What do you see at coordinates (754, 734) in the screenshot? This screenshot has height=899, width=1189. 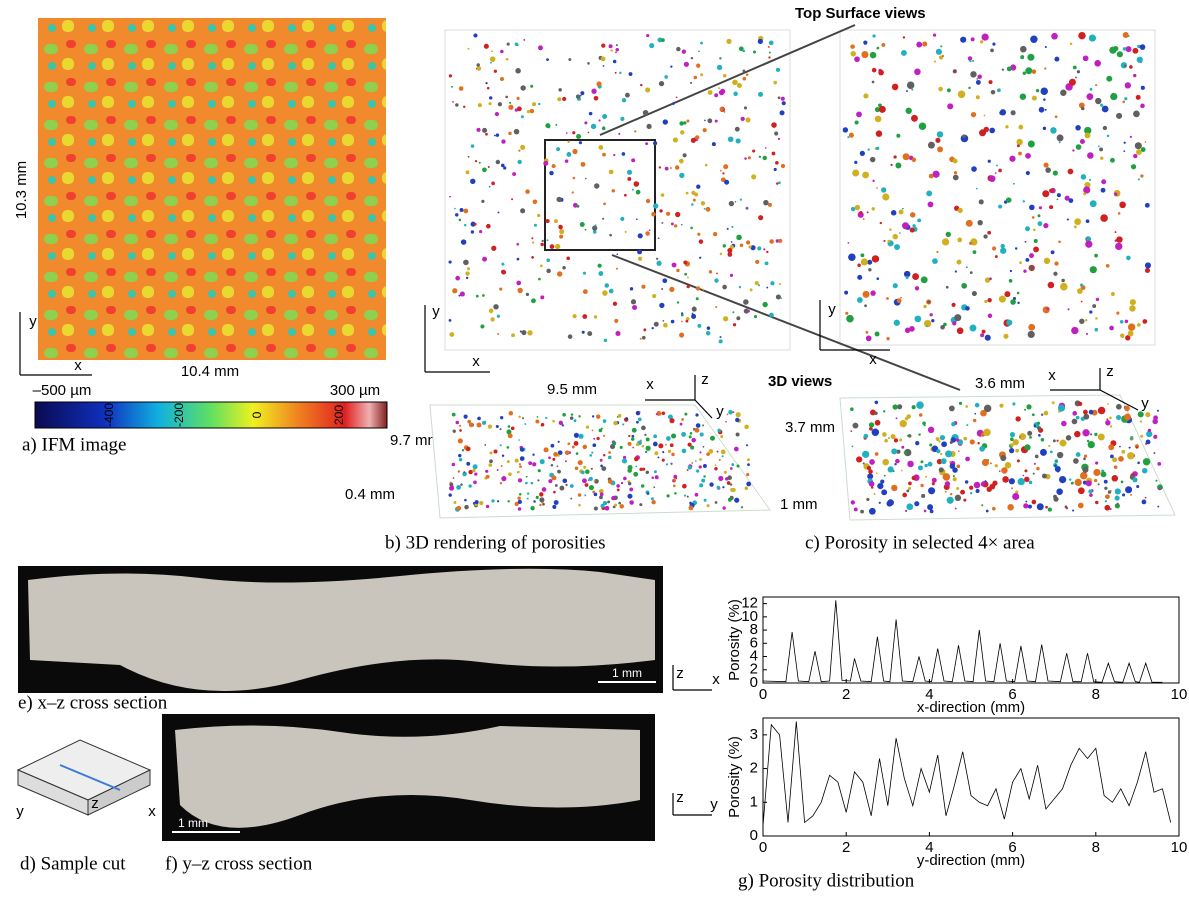 I see `y-tick-label: 3` at bounding box center [754, 734].